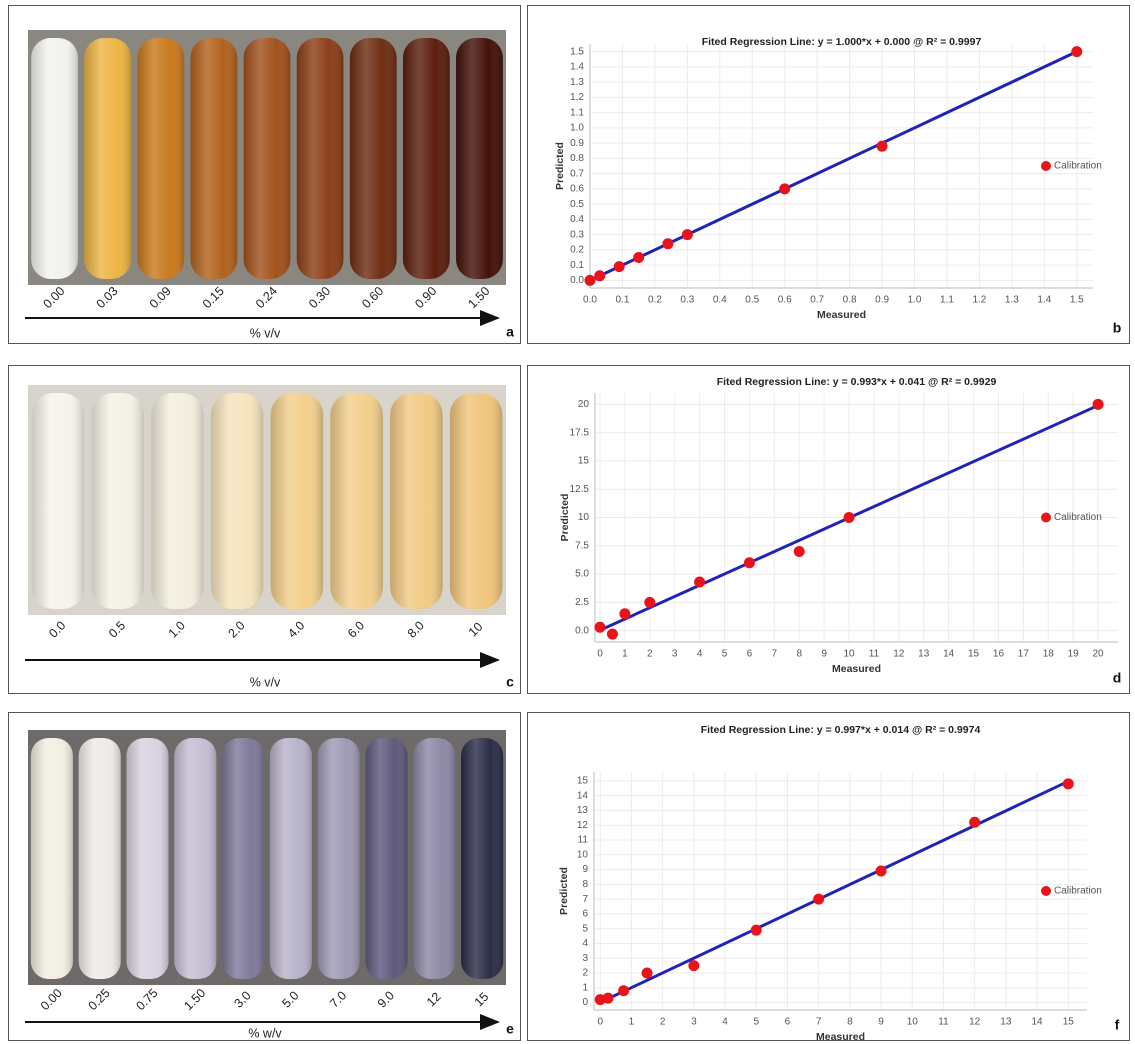 The image size is (1135, 1044). I want to click on y-tick-label: 2.5, so click(582, 602).